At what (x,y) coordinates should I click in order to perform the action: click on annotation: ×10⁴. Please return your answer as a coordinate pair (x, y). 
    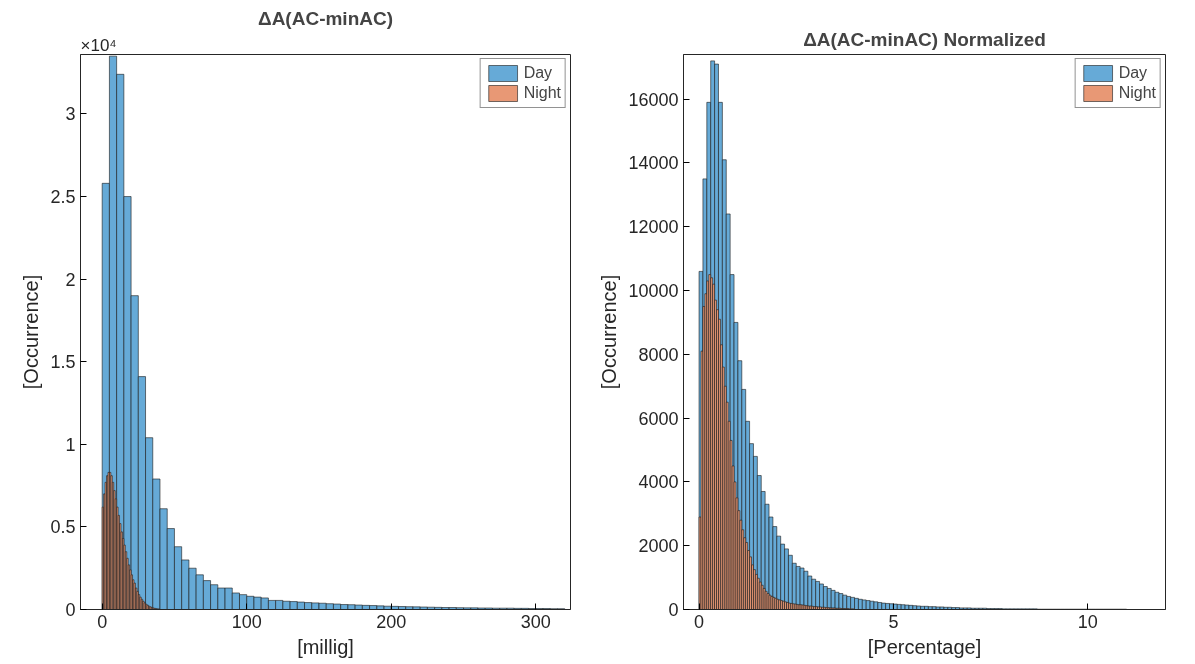
    Looking at the image, I should click on (98, 45).